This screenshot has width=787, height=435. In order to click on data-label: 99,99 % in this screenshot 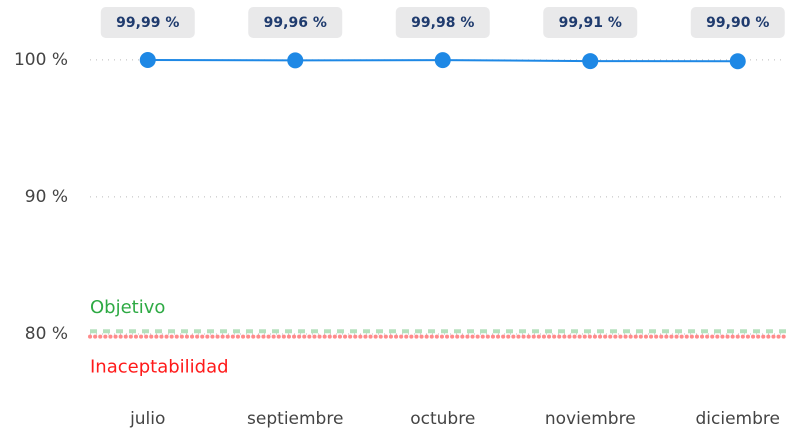, I will do `click(147, 23)`.